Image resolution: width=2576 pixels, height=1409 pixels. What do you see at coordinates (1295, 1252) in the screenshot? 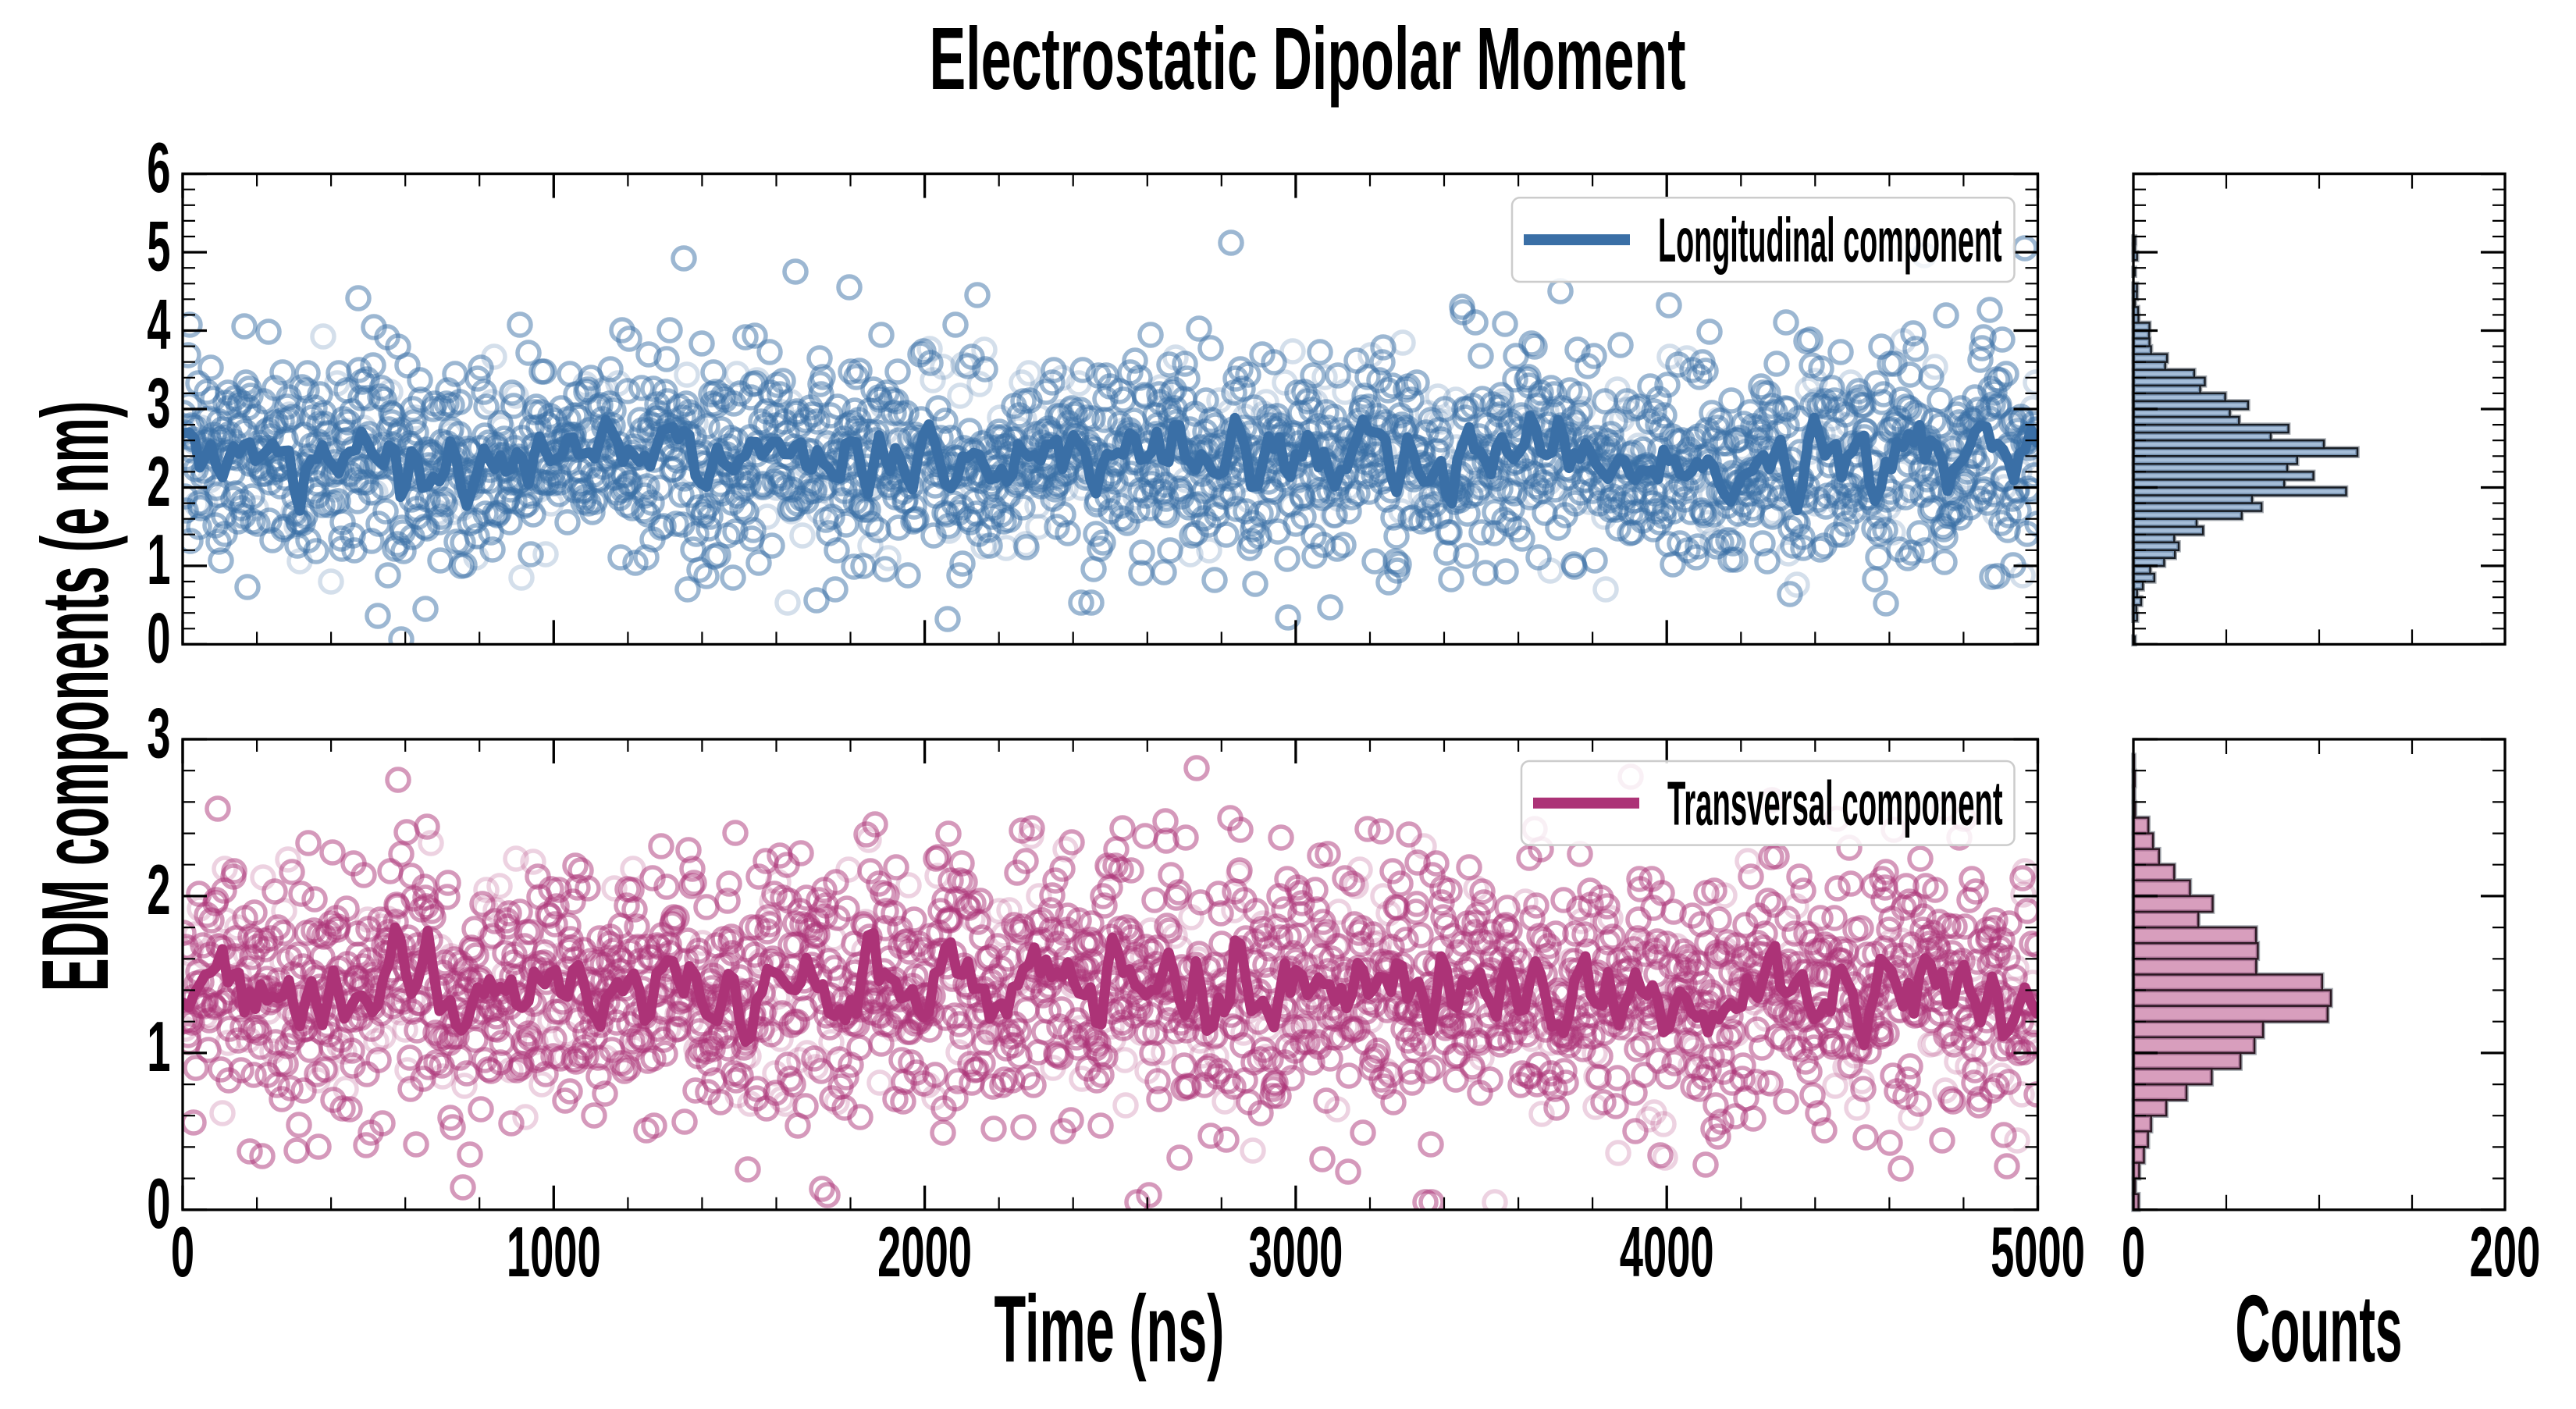
I see `svg-text: 3000` at bounding box center [1295, 1252].